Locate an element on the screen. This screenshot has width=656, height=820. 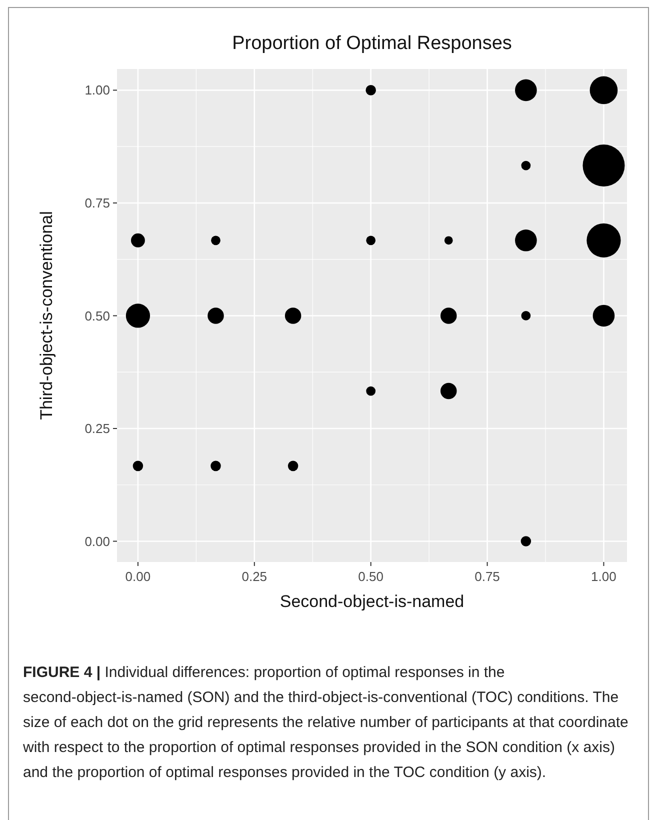
y-tick-label: 0.50 is located at coordinates (97, 316).